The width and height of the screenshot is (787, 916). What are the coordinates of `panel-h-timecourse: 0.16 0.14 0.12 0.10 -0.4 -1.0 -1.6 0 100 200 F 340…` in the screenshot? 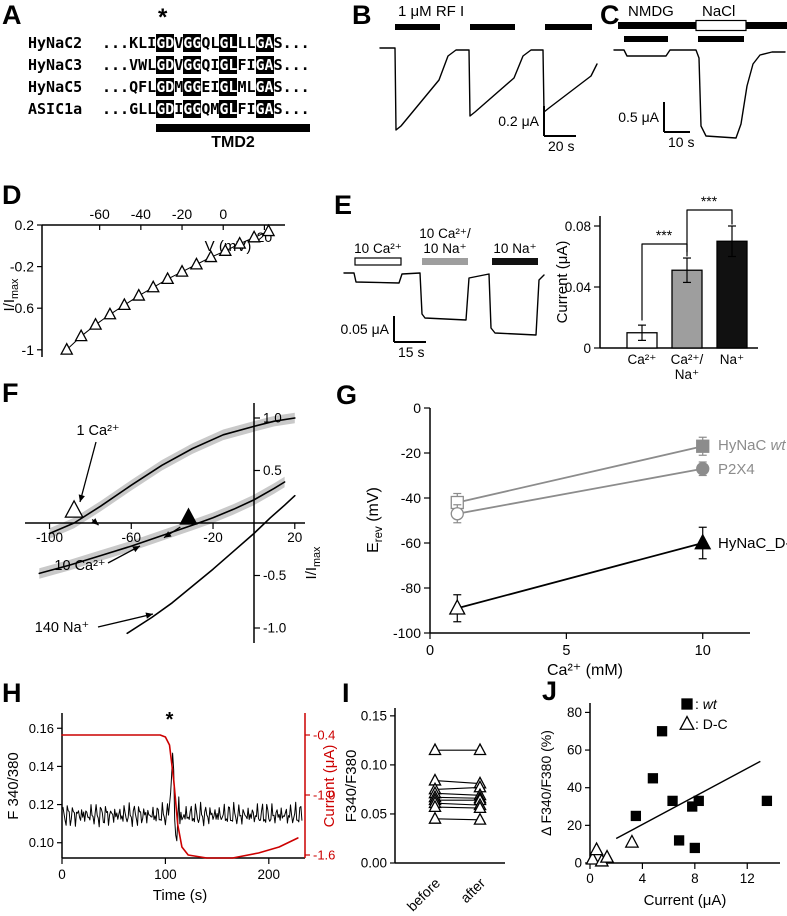 It's located at (171, 806).